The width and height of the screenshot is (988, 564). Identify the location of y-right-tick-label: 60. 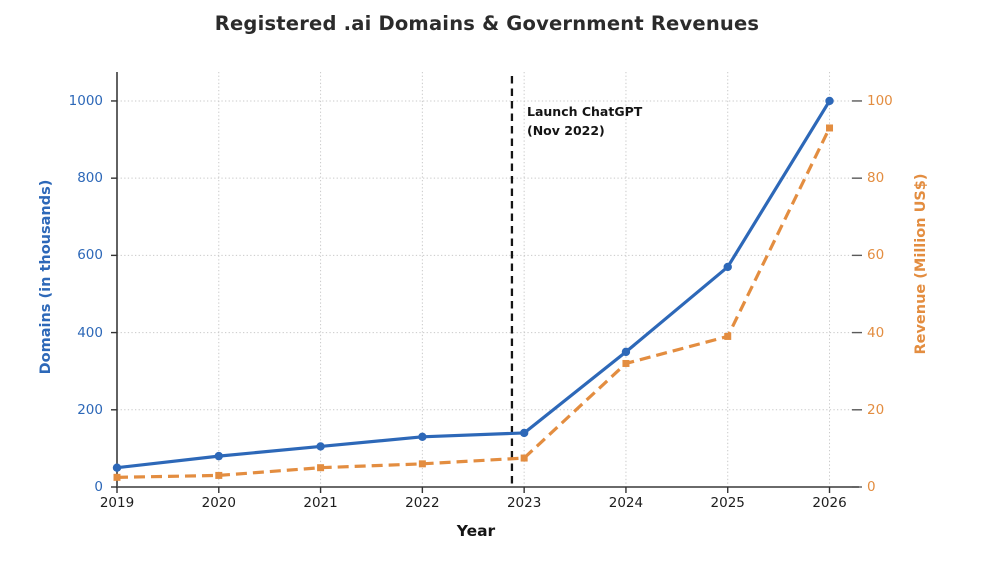
(876, 255).